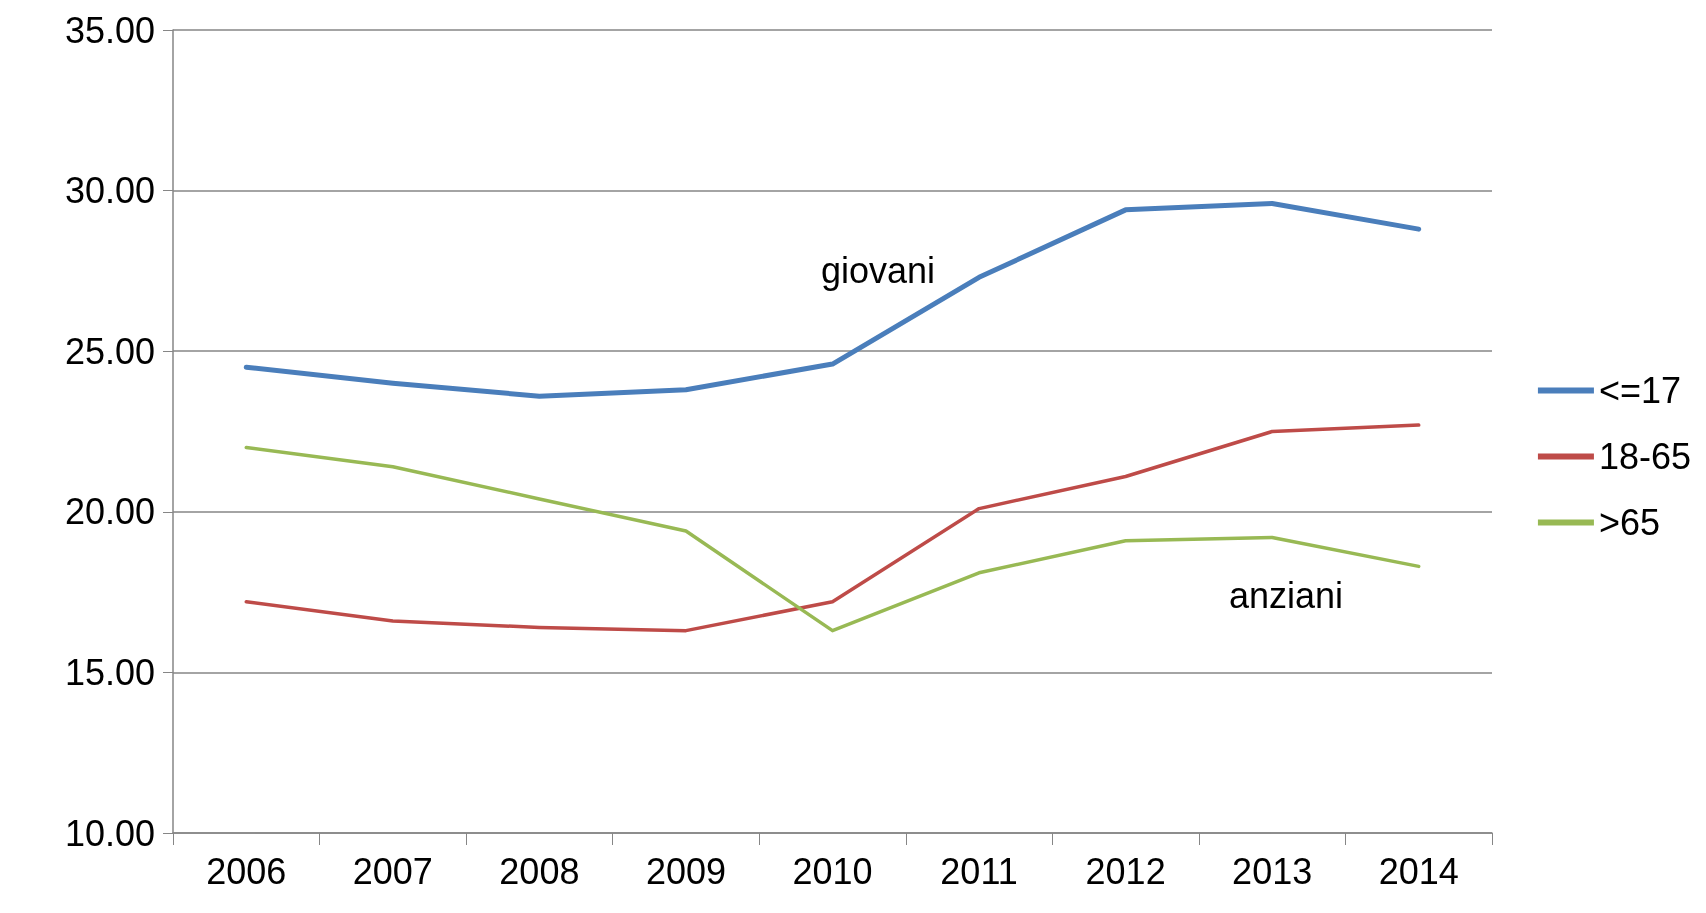 This screenshot has width=1706, height=913. I want to click on y-tick-label: 30.00, so click(109, 191).